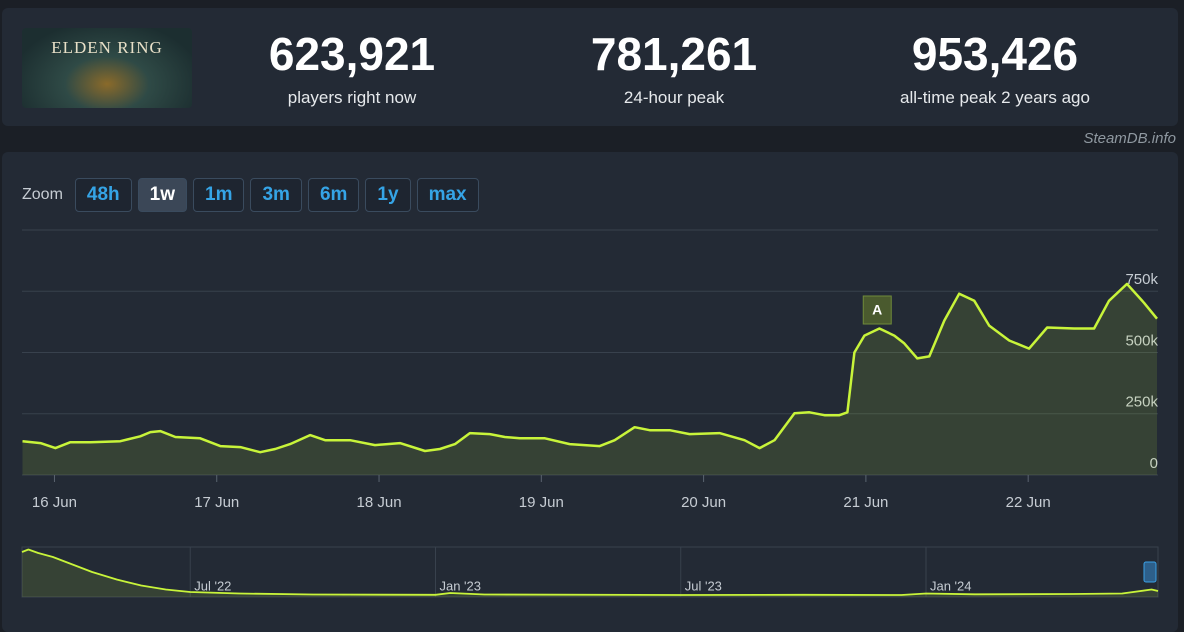 Image resolution: width=1184 pixels, height=632 pixels. Describe the element at coordinates (1141, 402) in the screenshot. I see `y-tick-label: 250k` at that location.